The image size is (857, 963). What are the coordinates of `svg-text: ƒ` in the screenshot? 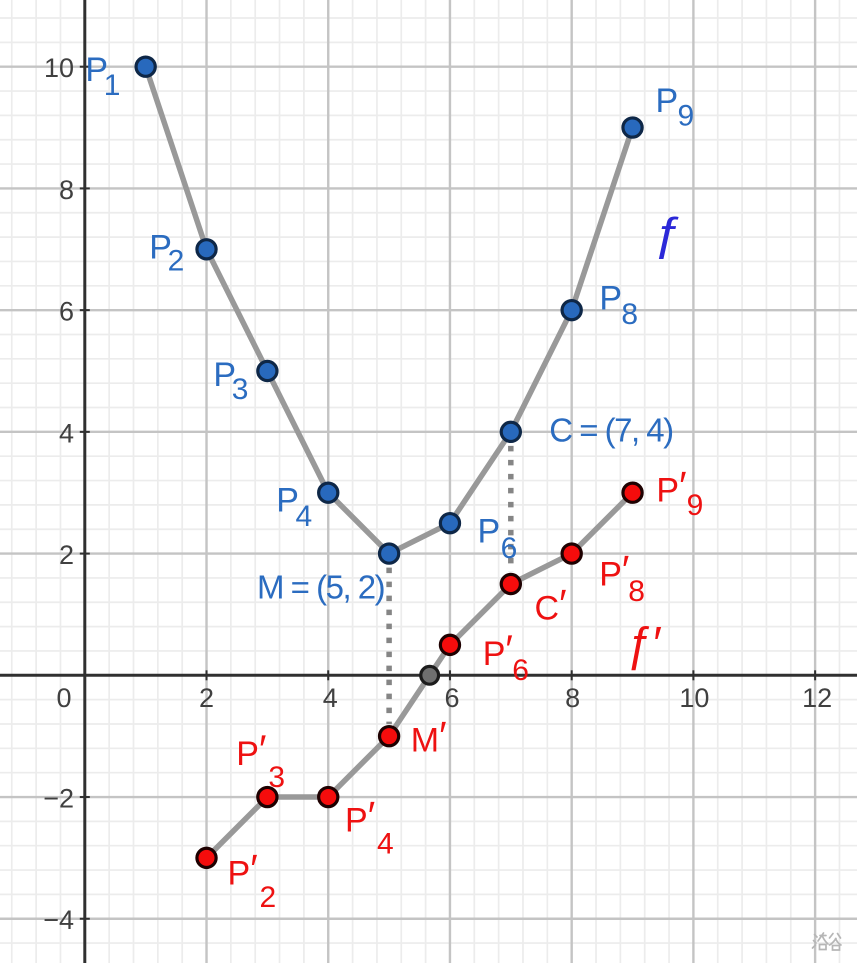 It's located at (666, 234).